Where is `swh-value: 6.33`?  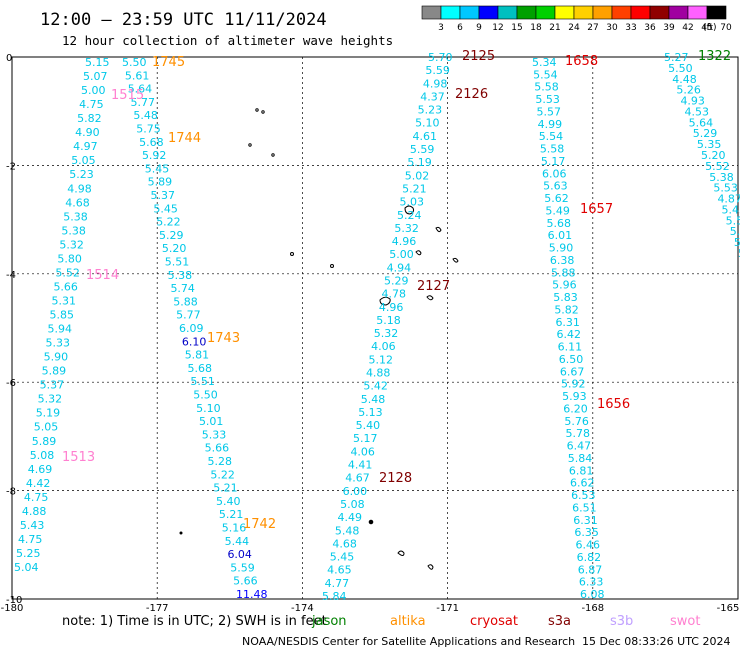
swh-value: 6.33 is located at coordinates (591, 582).